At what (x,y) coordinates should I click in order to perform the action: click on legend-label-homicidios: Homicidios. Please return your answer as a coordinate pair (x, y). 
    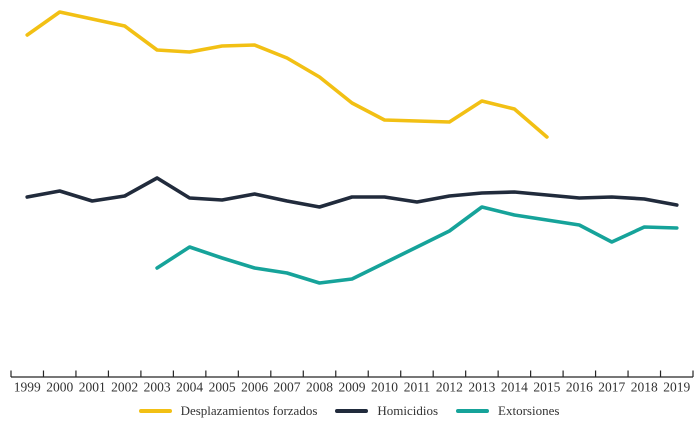
    Looking at the image, I should click on (408, 410).